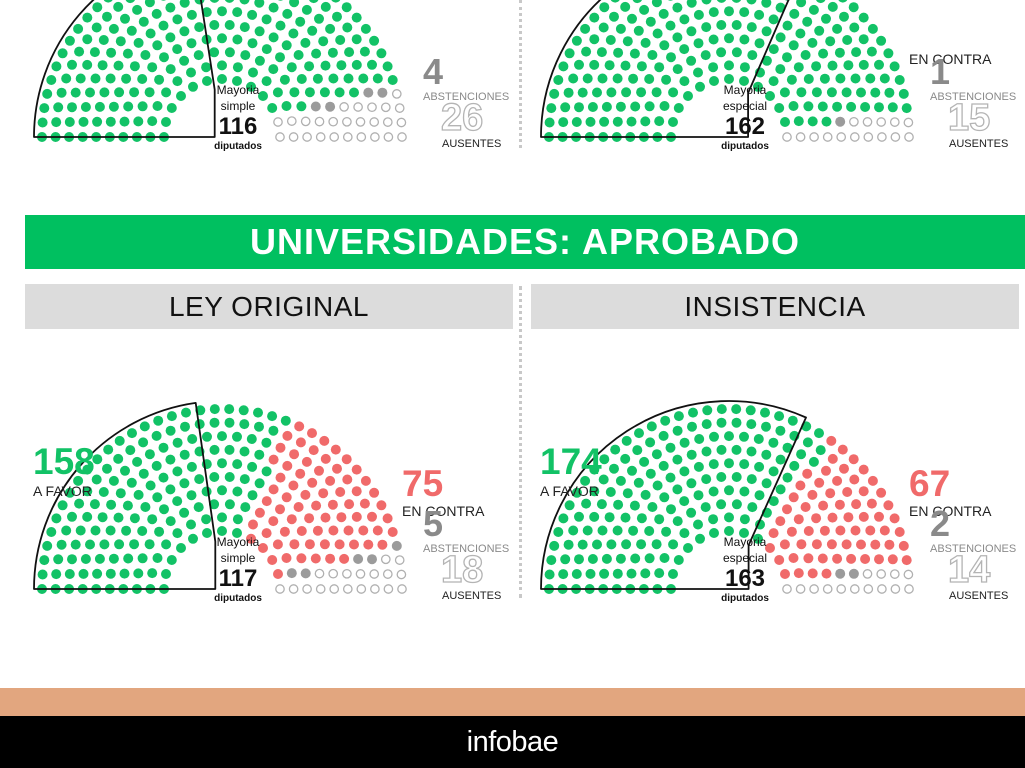 The height and width of the screenshot is (768, 1025). What do you see at coordinates (973, 97) in the screenshot?
I see `abstenciones-label: ABSTENCIONES` at bounding box center [973, 97].